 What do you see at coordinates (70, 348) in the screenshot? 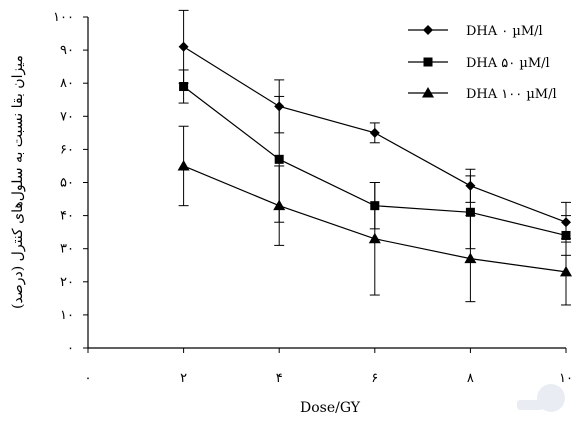
I see `y-tick-label: ۰` at bounding box center [70, 348].